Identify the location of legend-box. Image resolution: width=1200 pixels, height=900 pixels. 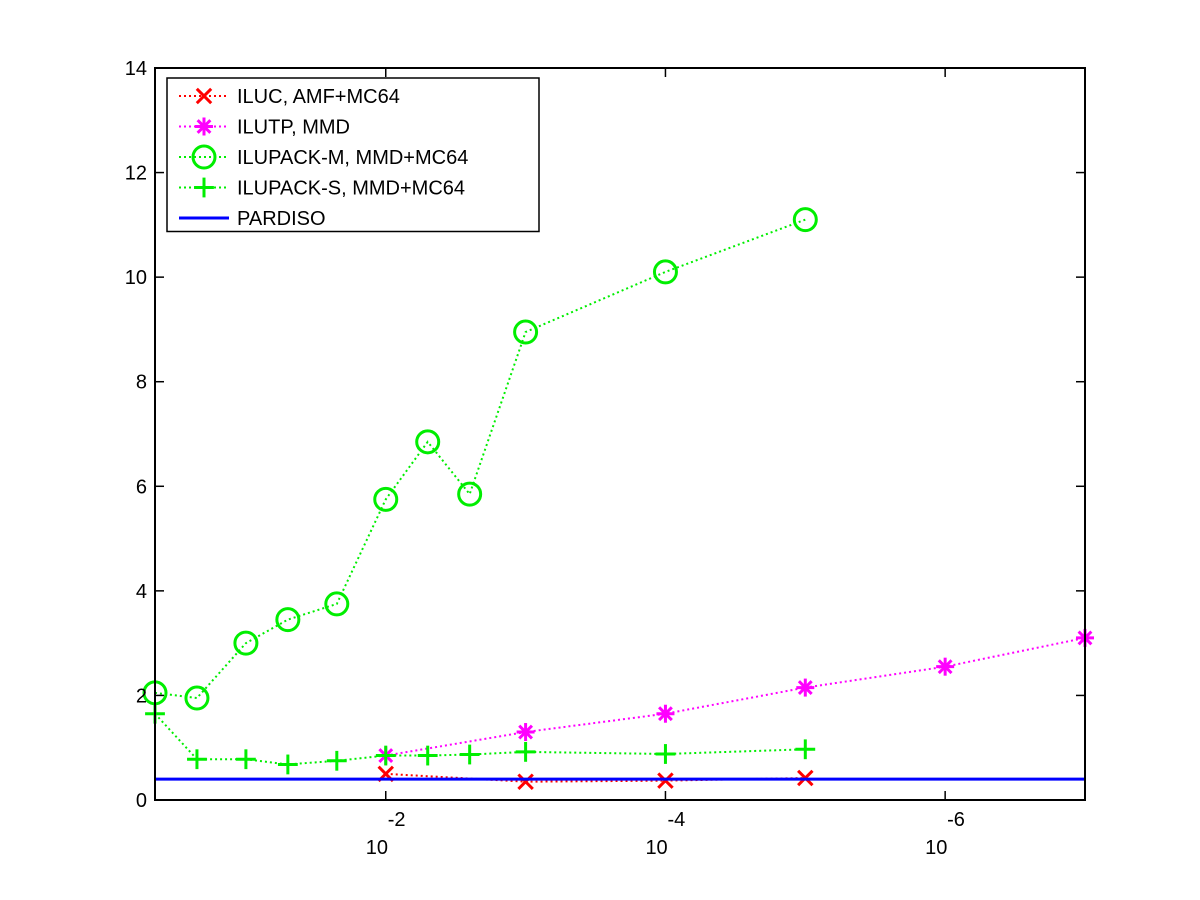
(353, 155).